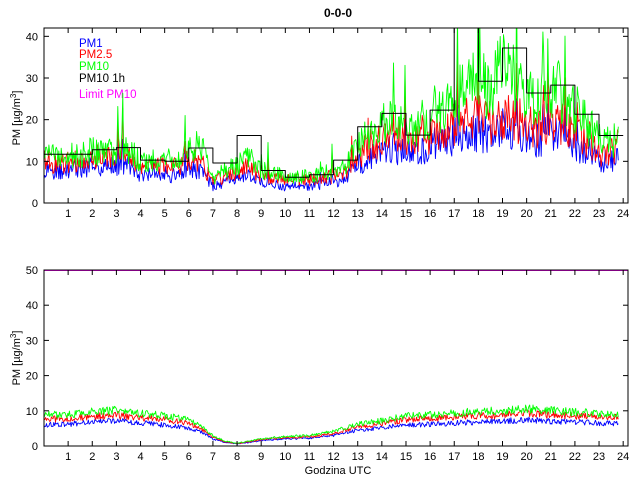  What do you see at coordinates (68, 214) in the screenshot?
I see `top-x-tick-label: 1` at bounding box center [68, 214].